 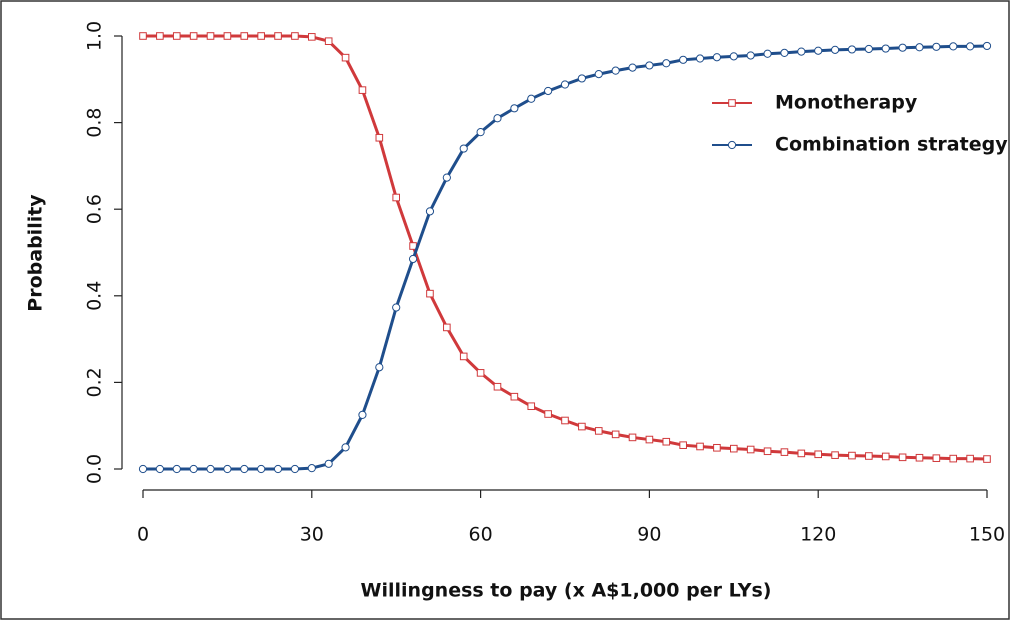 What do you see at coordinates (143, 535) in the screenshot?
I see `x-tick-label: 0` at bounding box center [143, 535].